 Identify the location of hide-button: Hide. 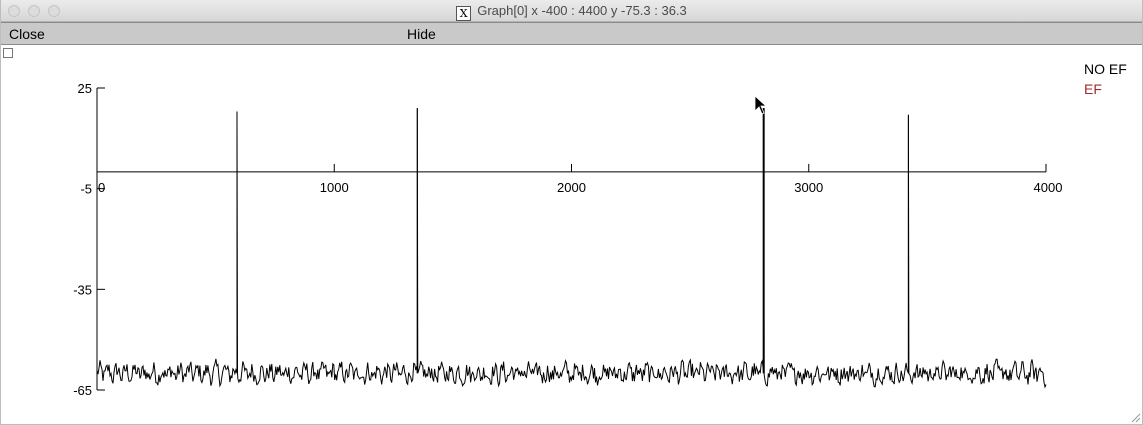
(421, 34).